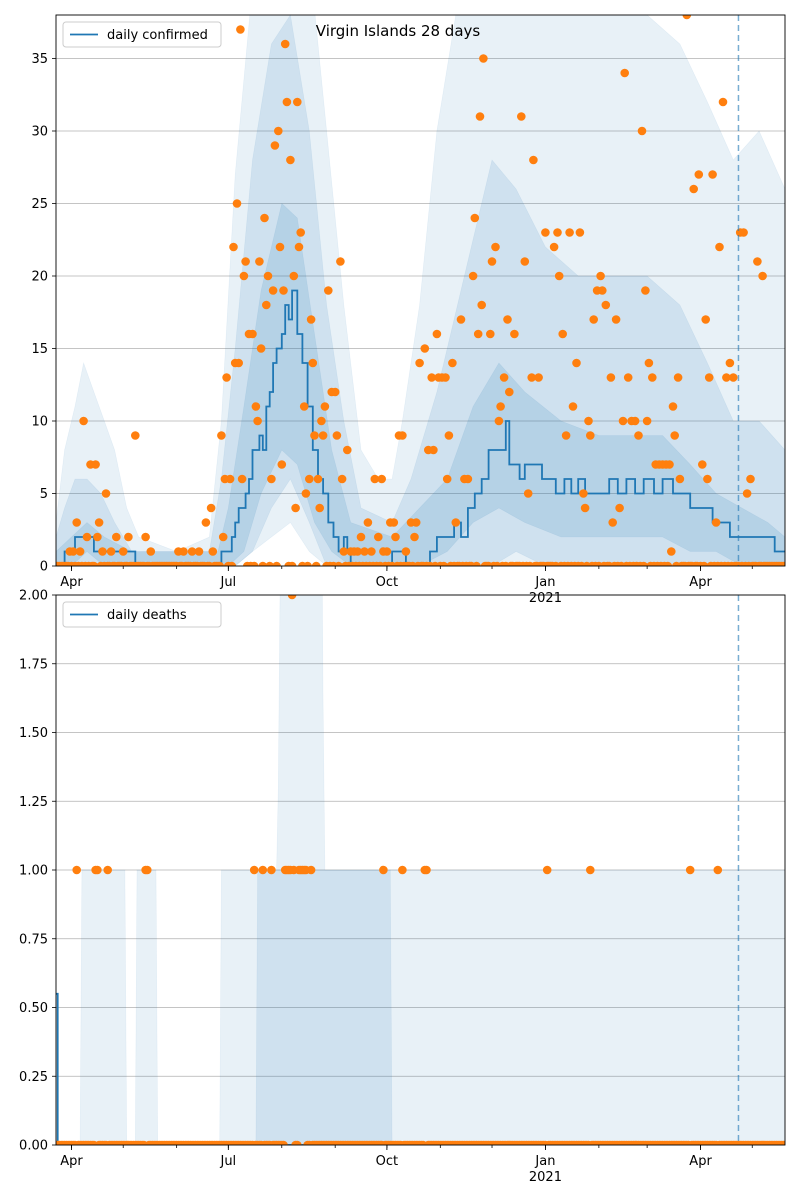 This screenshot has height=1204, width=800. I want to click on y-tick-label: 0, so click(44, 567).